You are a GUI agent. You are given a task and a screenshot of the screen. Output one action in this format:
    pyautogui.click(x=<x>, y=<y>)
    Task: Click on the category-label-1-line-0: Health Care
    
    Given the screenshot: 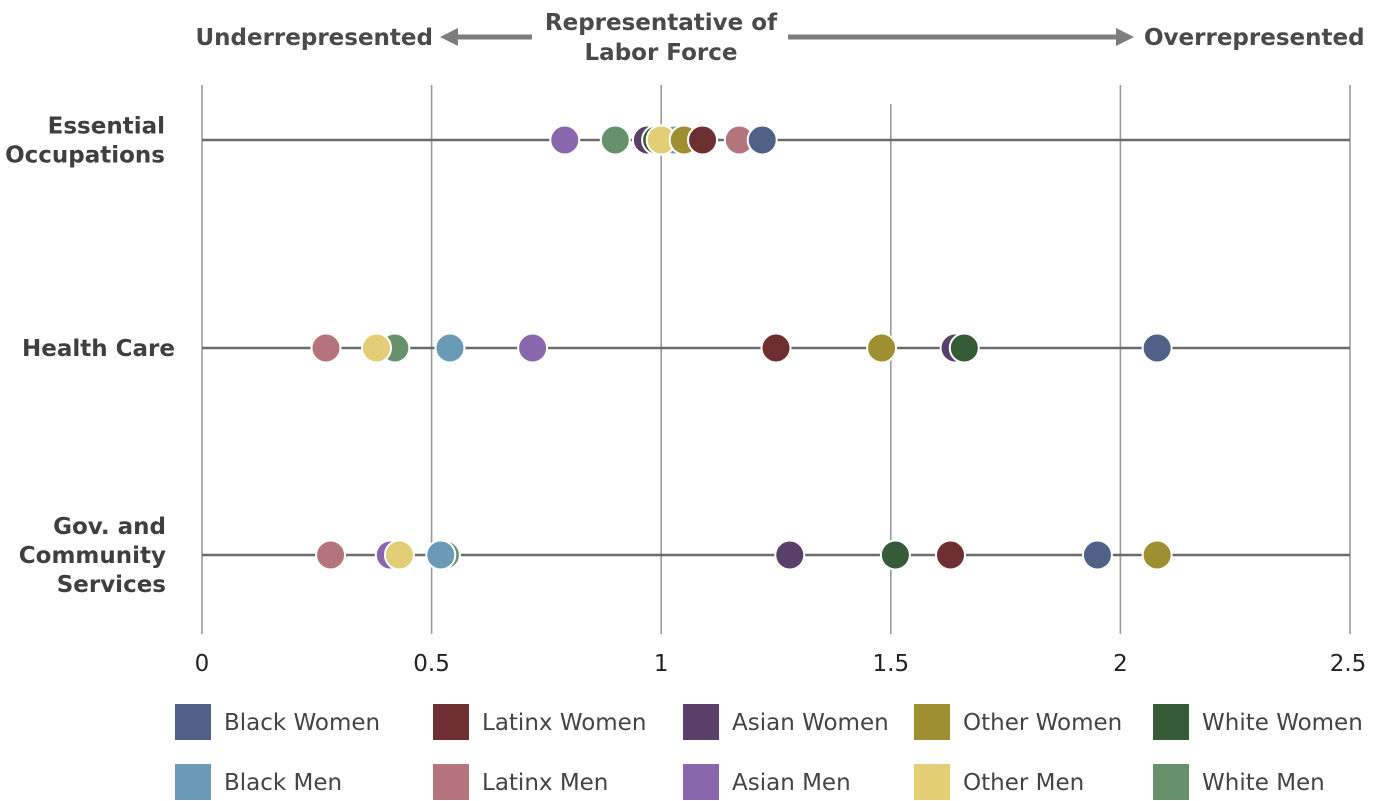 What is the action you would take?
    pyautogui.click(x=98, y=349)
    